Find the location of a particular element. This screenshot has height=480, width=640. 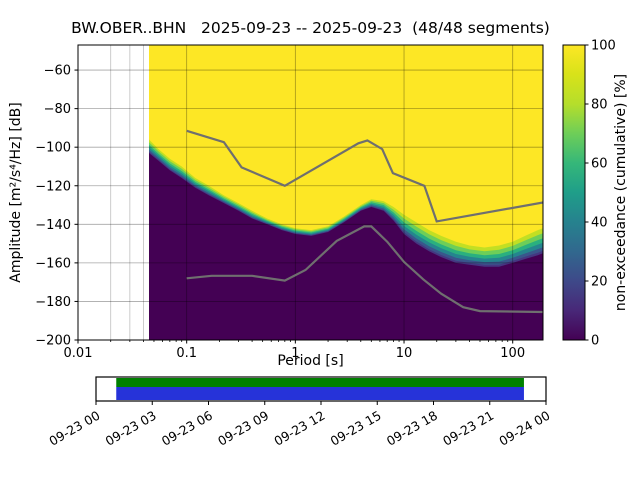

colorbar-tick-label: 60 is located at coordinates (599, 164).